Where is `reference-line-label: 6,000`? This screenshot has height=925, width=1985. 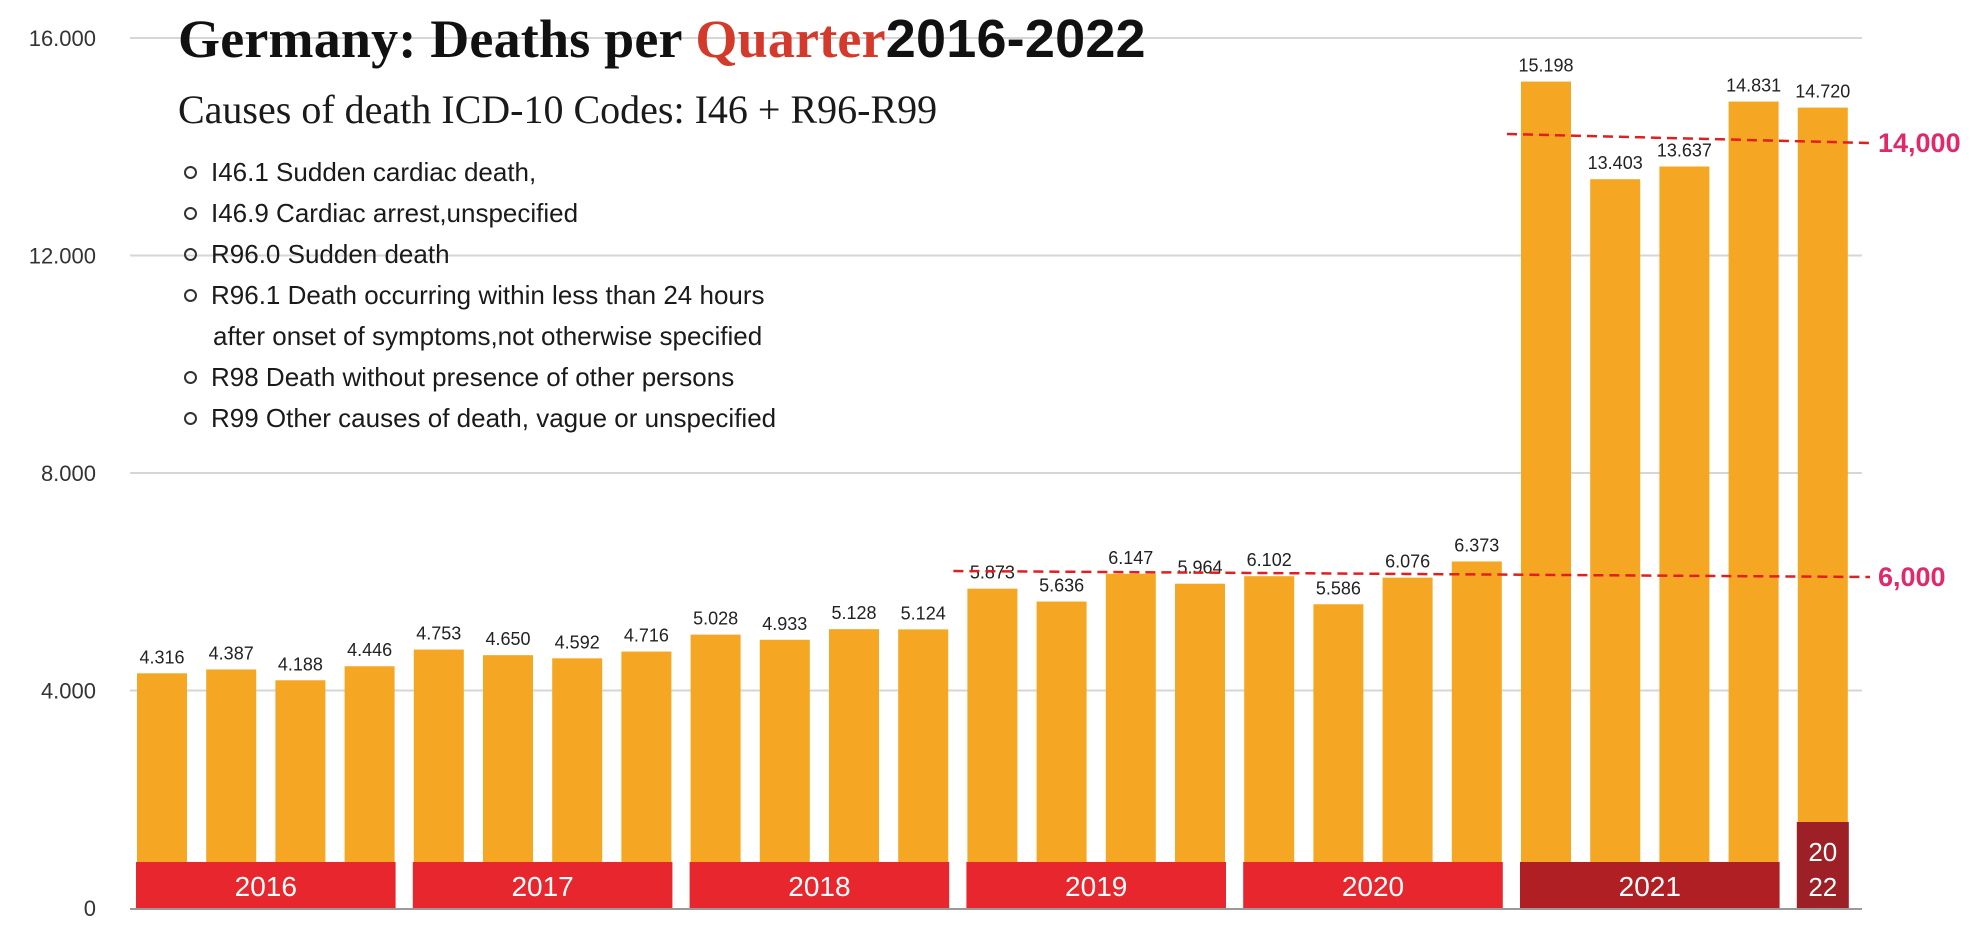 reference-line-label: 6,000 is located at coordinates (1912, 577).